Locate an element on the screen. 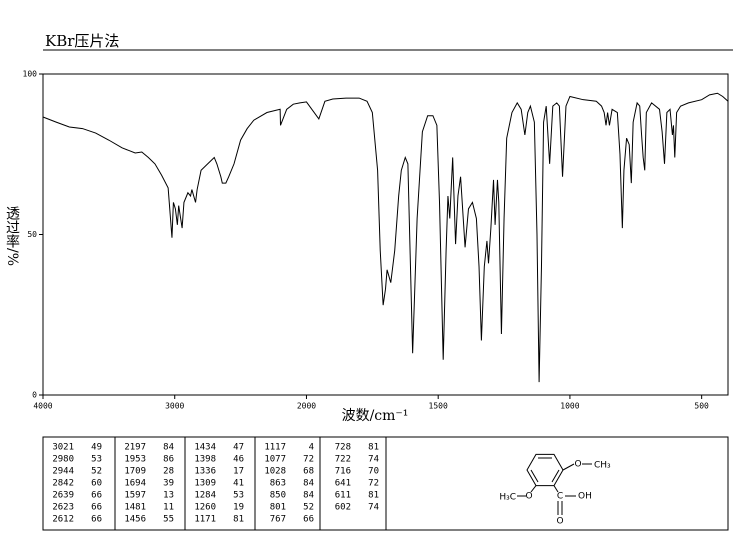 This screenshot has height=543, width=737. x-tick-label: 1500 is located at coordinates (438, 406).